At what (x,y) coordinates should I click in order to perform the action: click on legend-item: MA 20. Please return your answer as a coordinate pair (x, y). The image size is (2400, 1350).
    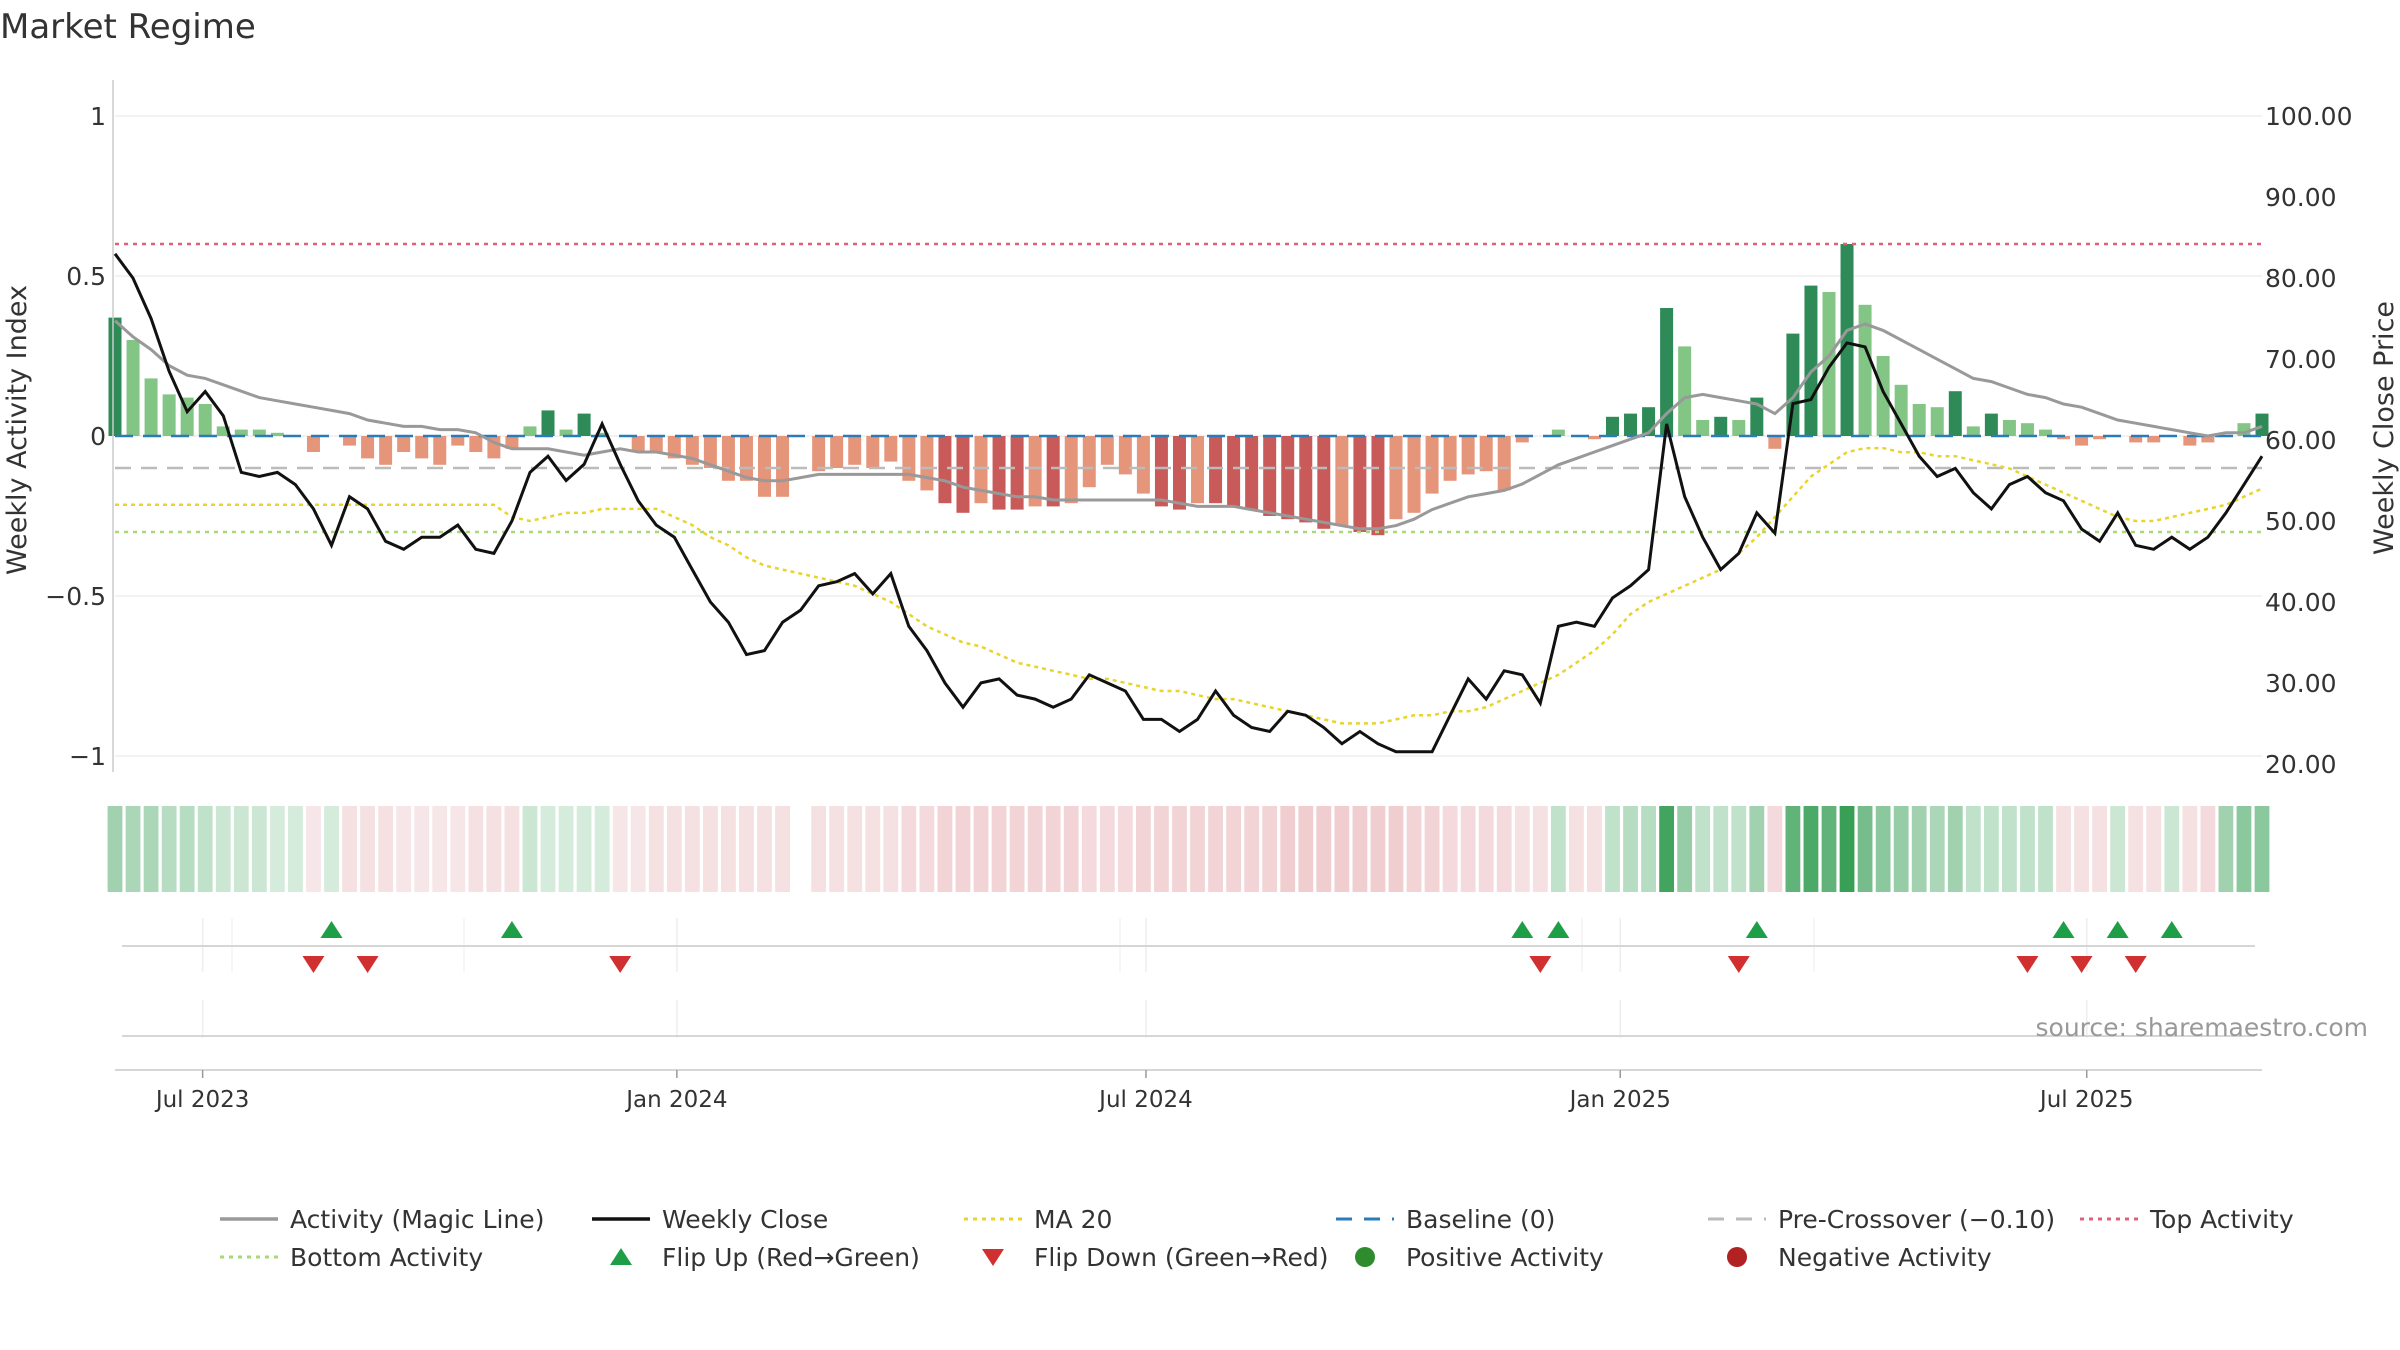
    Looking at the image, I should click on (1038, 1219).